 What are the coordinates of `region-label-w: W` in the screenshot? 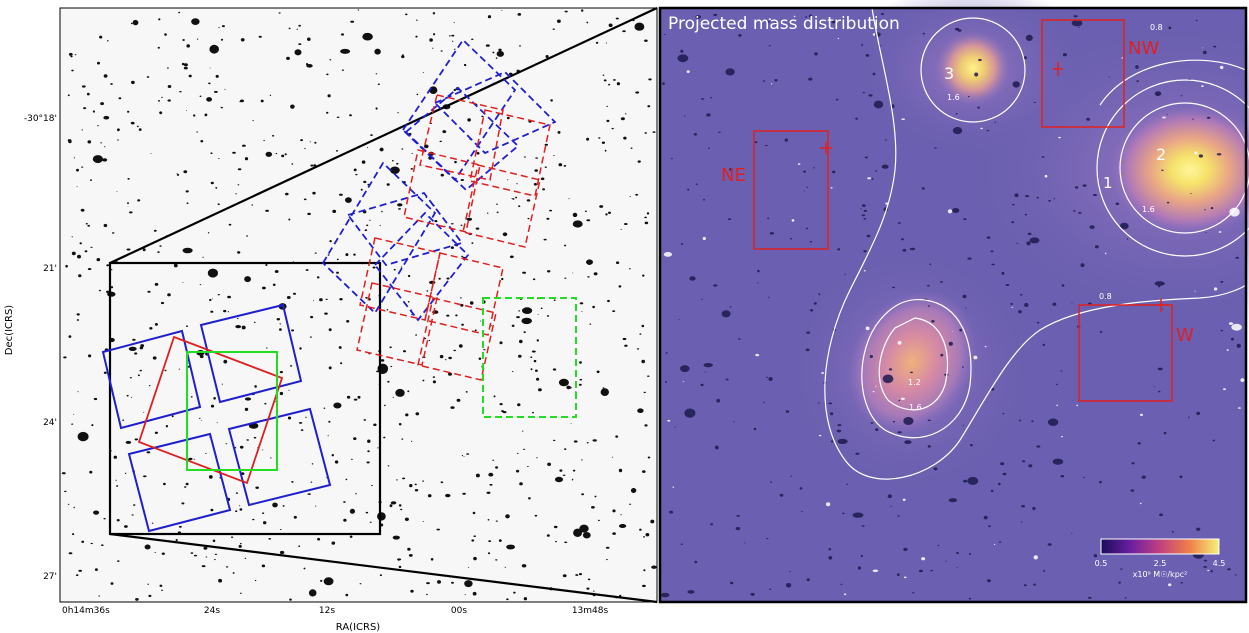 It's located at (1185, 335).